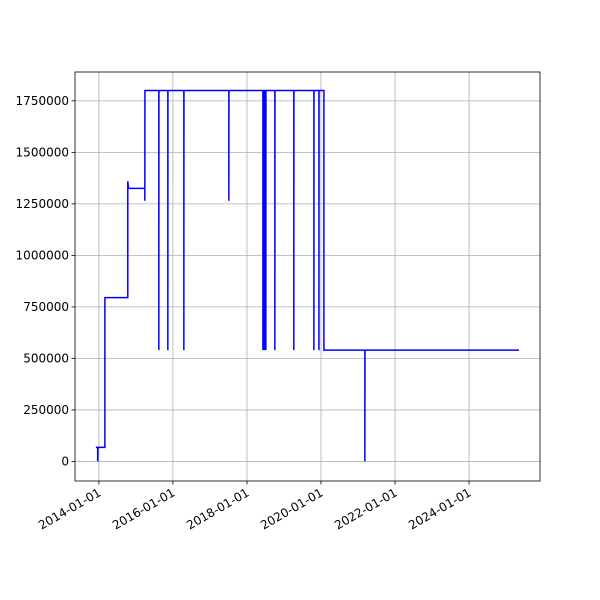 Image resolution: width=600 pixels, height=600 pixels. Describe the element at coordinates (439, 508) in the screenshot. I see `x-tick-label: 2024-01-01` at that location.